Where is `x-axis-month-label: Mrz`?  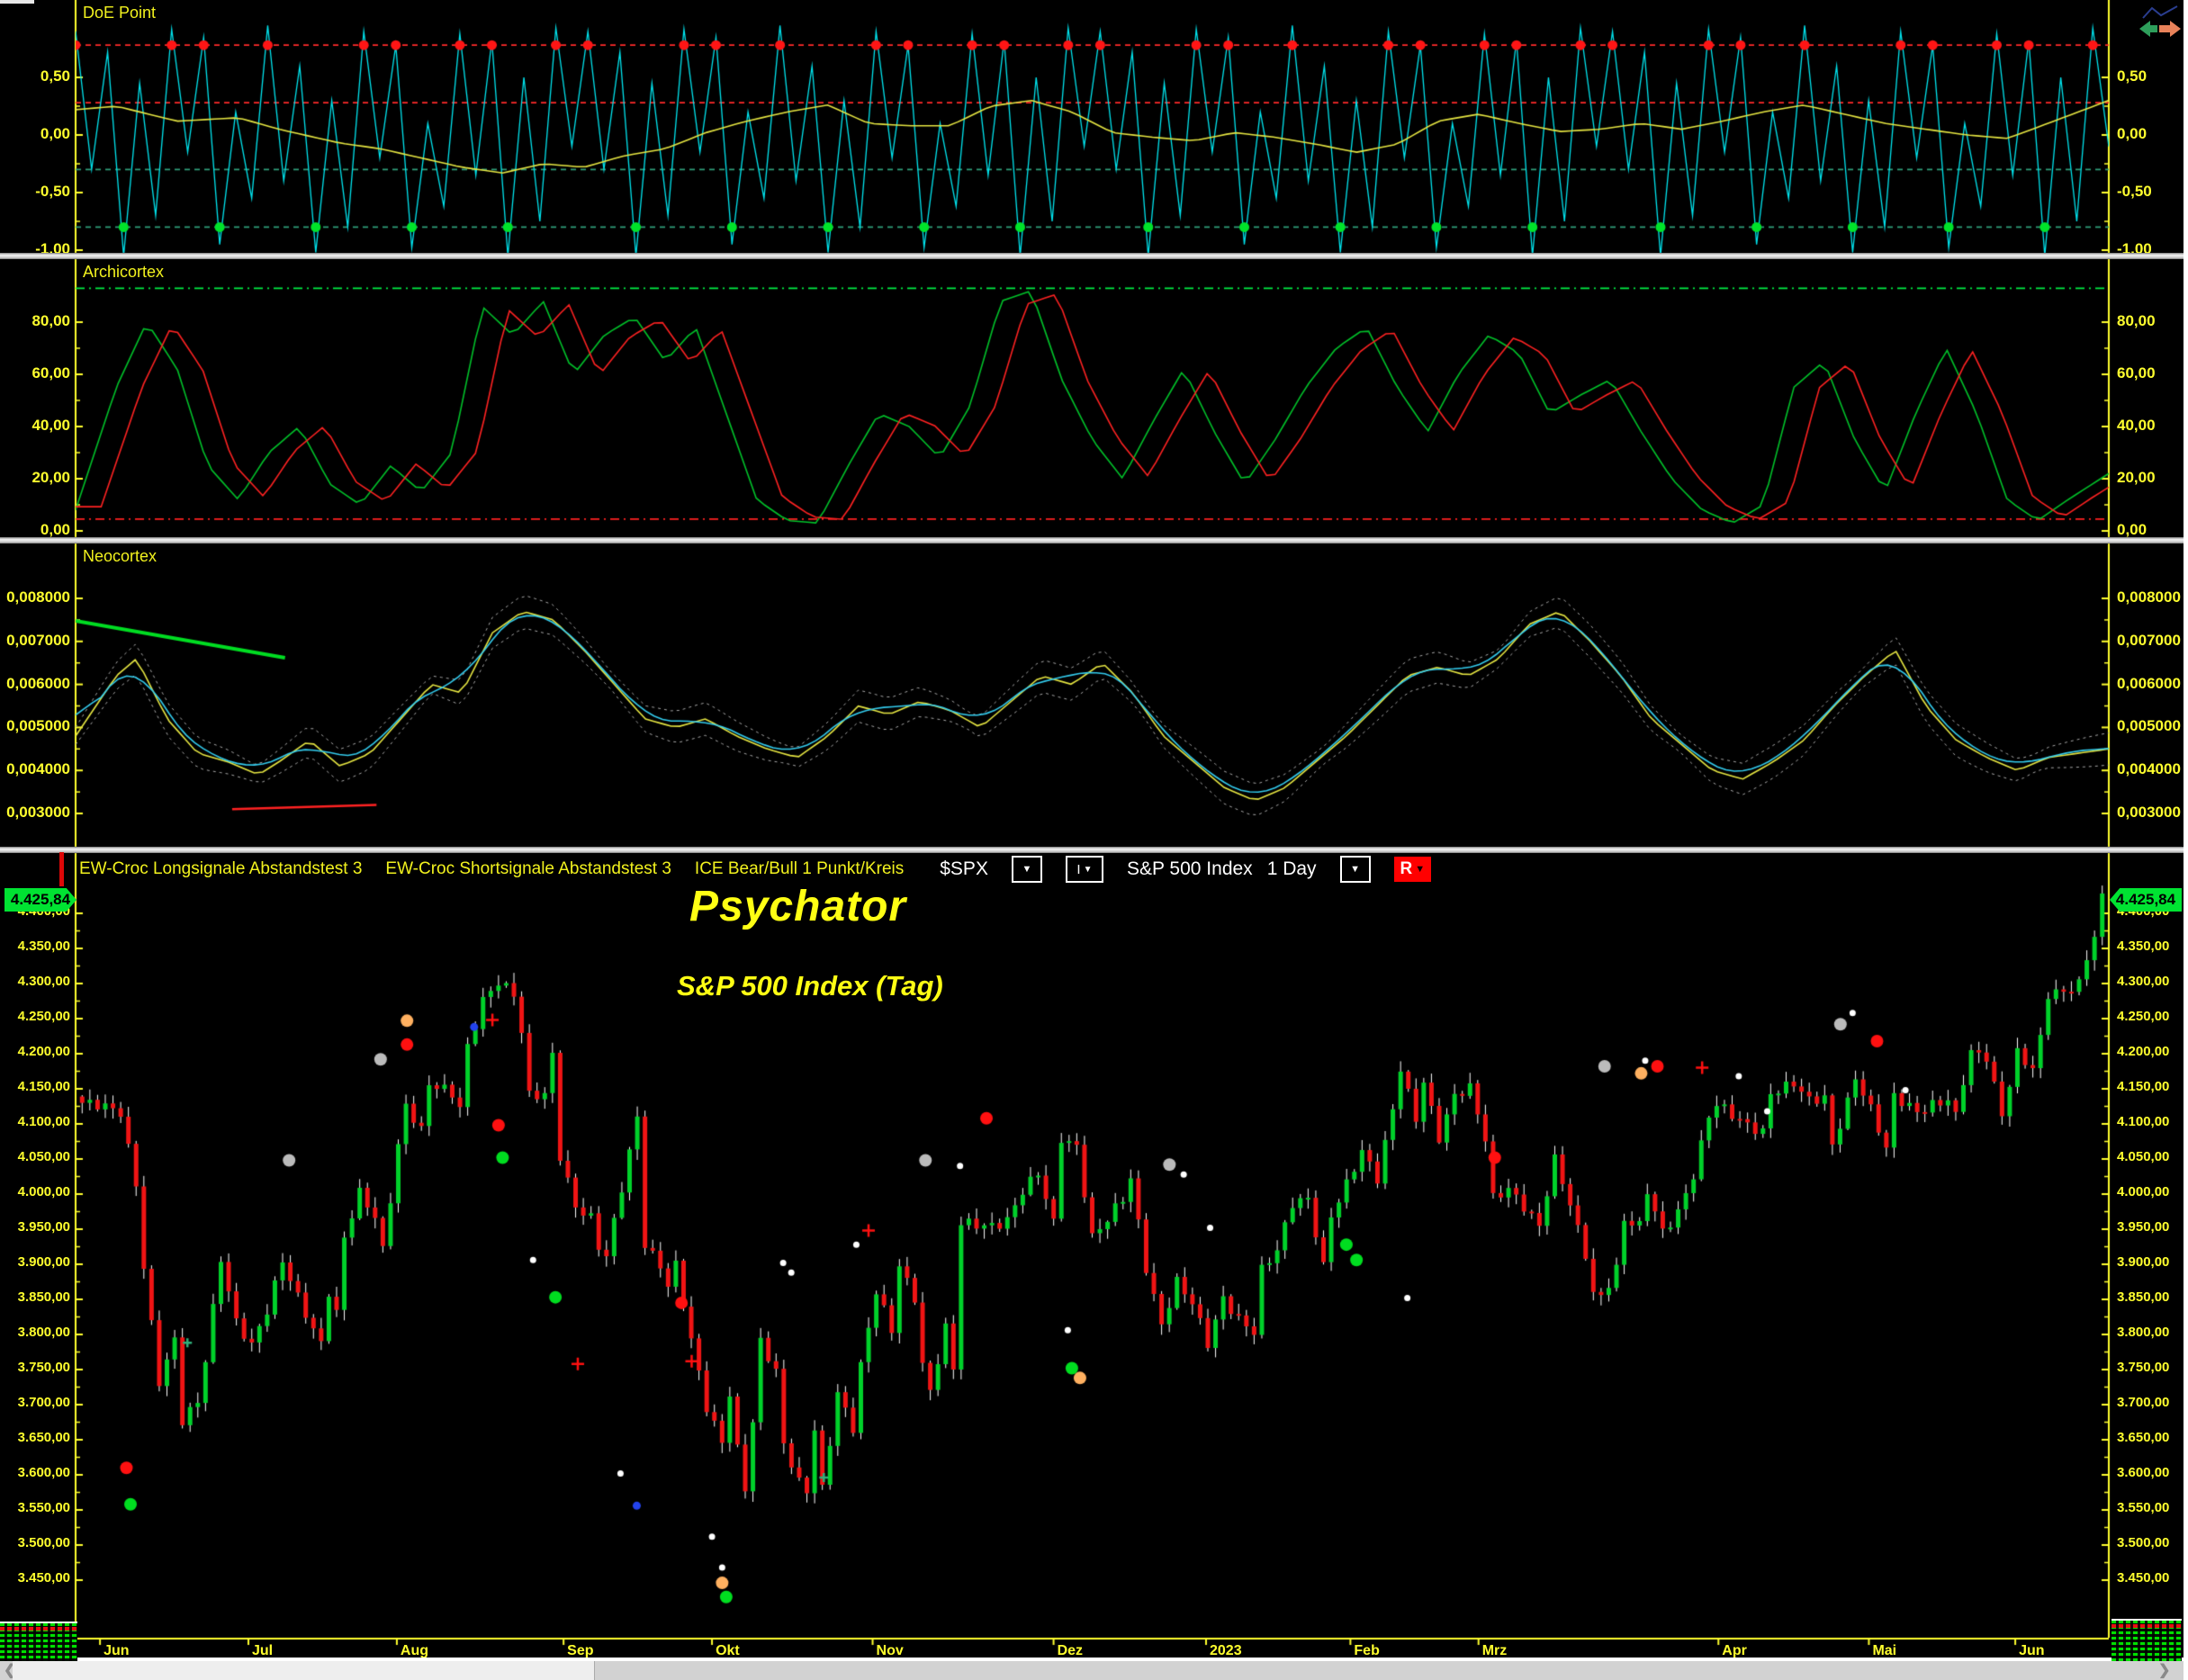
x-axis-month-label: Mrz is located at coordinates (1494, 1650).